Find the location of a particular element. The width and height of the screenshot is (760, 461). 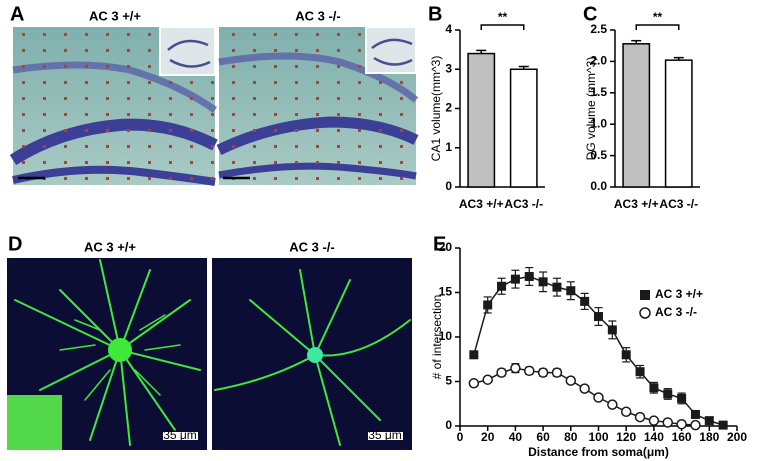

x-tick-label: 120 is located at coordinates (626, 437).